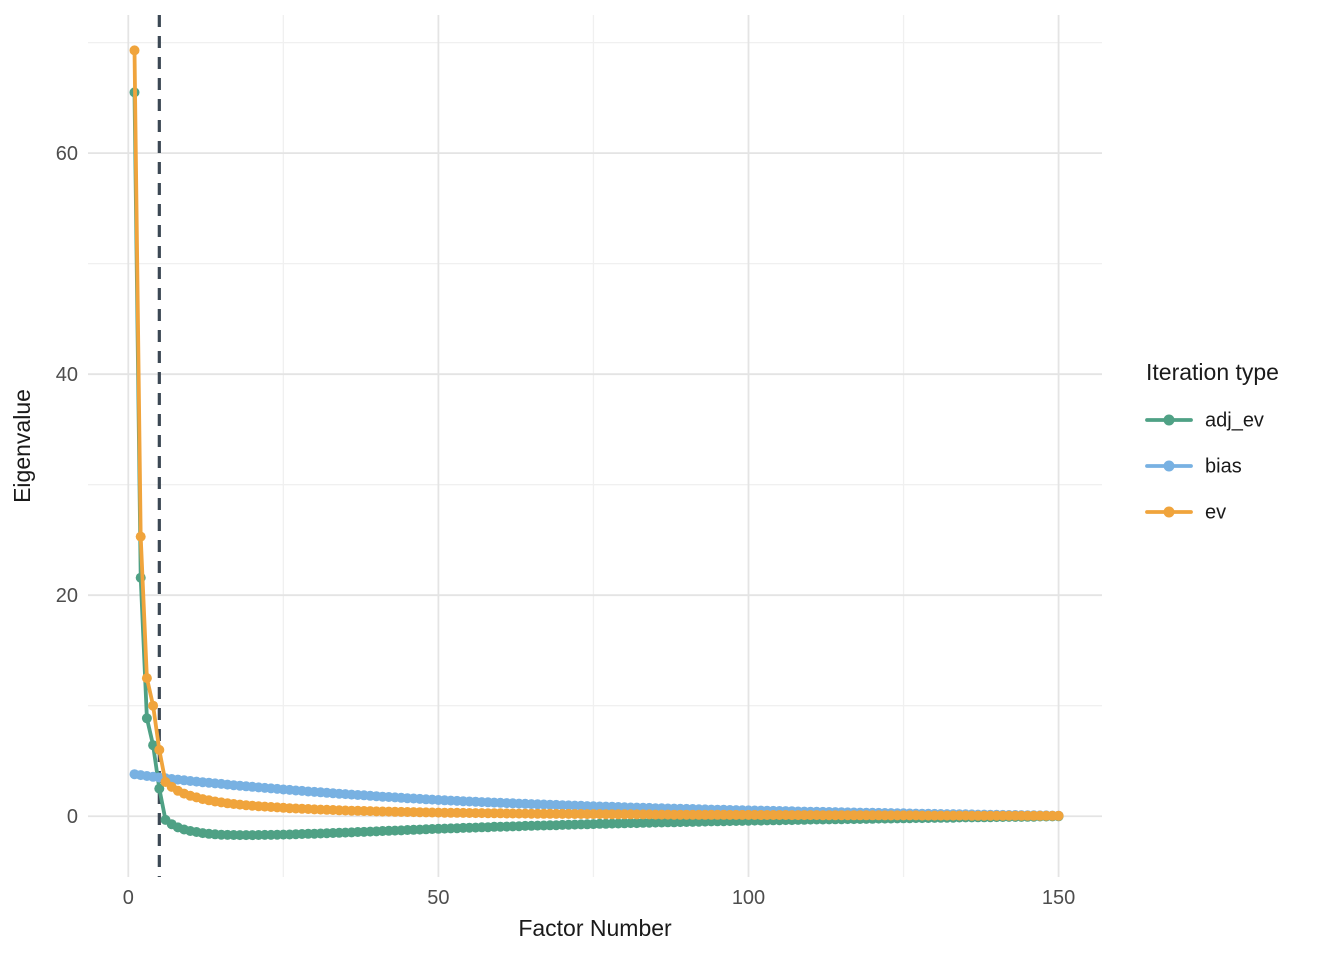 This screenshot has height=960, width=1344. What do you see at coordinates (1215, 513) in the screenshot?
I see `legend-item-label: ev` at bounding box center [1215, 513].